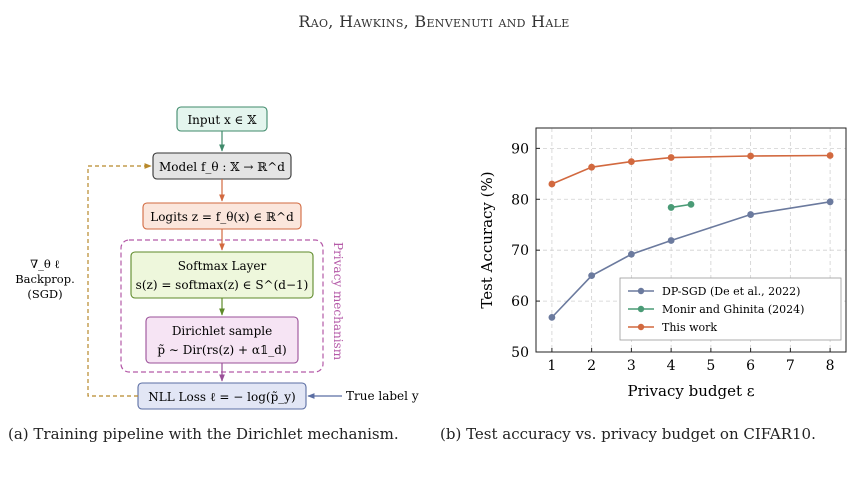 The height and width of the screenshot is (497, 868). What do you see at coordinates (631, 366) in the screenshot?
I see `x-tick-label: 3` at bounding box center [631, 366].